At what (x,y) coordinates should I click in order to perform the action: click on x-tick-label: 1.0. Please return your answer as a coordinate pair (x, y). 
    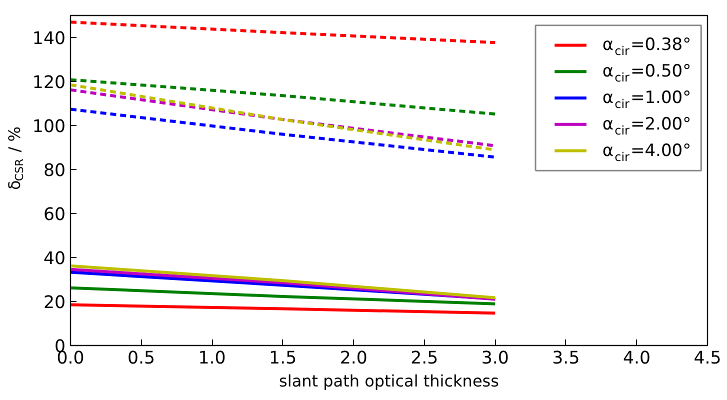
    Looking at the image, I should click on (212, 358).